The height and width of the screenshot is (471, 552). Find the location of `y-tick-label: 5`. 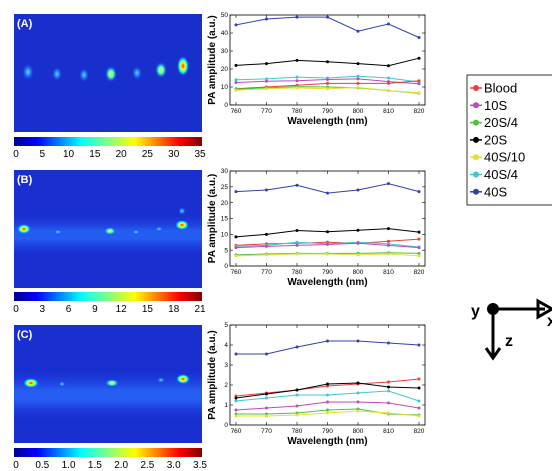

y-tick-label: 5 is located at coordinates (226, 325).